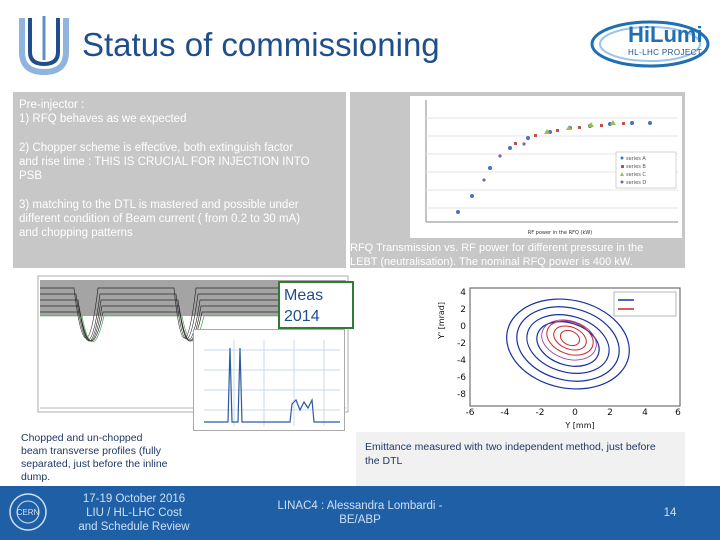 The height and width of the screenshot is (540, 720). I want to click on emittance-xtick: -6, so click(470, 413).